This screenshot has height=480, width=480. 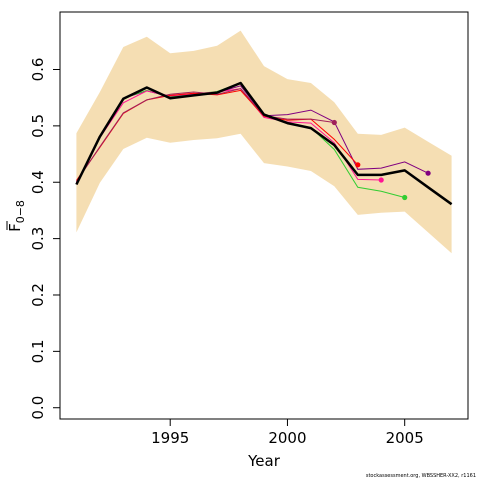 What do you see at coordinates (264, 461) in the screenshot?
I see `x-axis-title: Year` at bounding box center [264, 461].